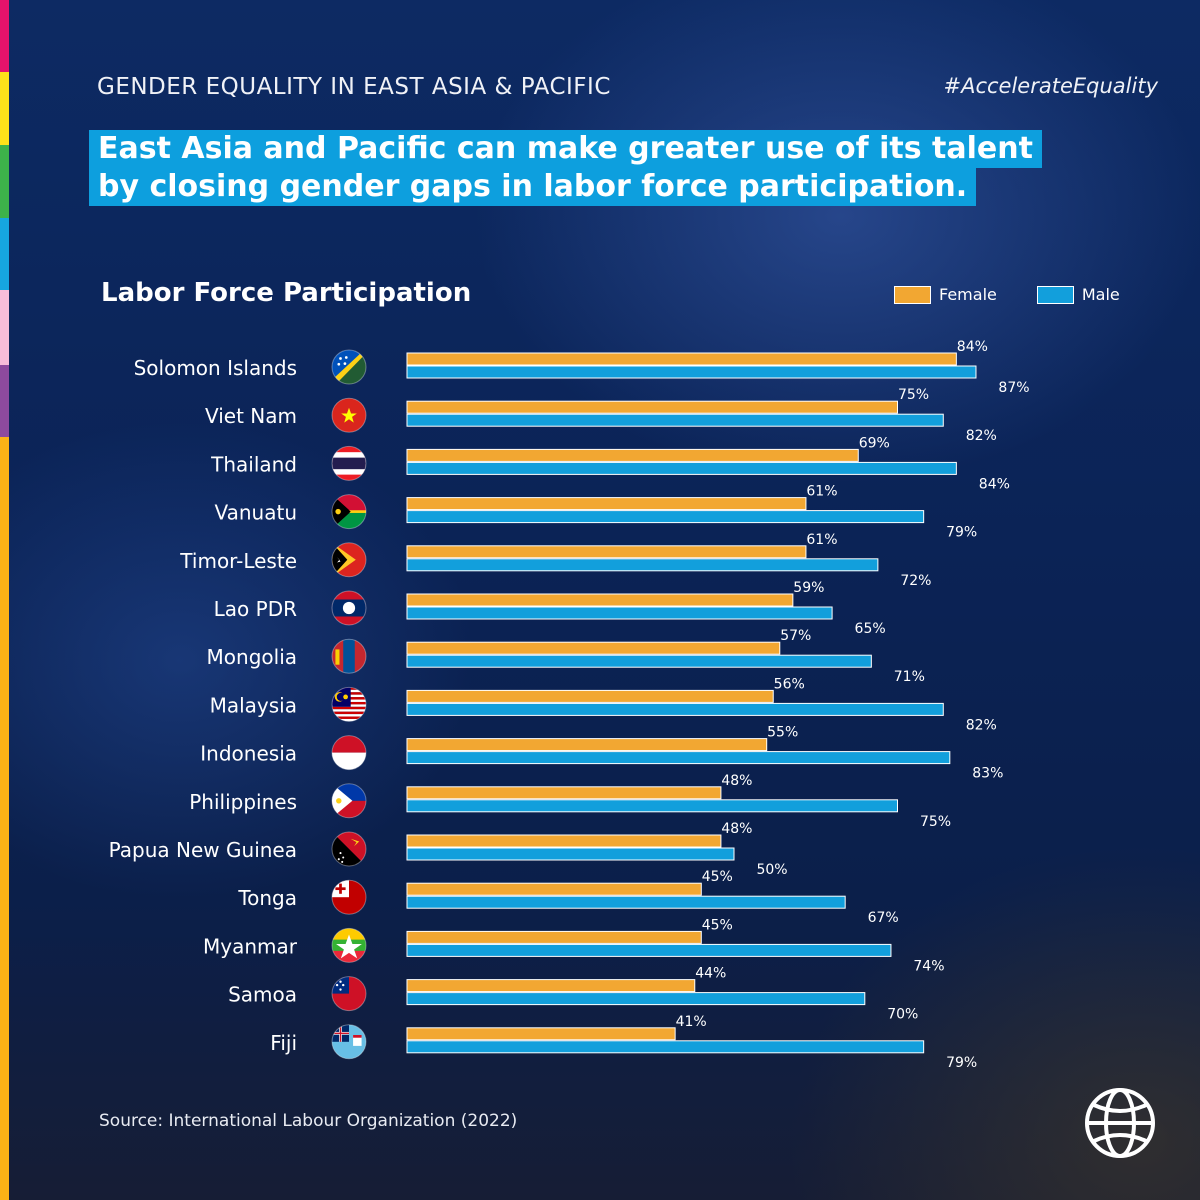  Describe the element at coordinates (736, 781) in the screenshot. I see `female-value-label: 48%` at that location.